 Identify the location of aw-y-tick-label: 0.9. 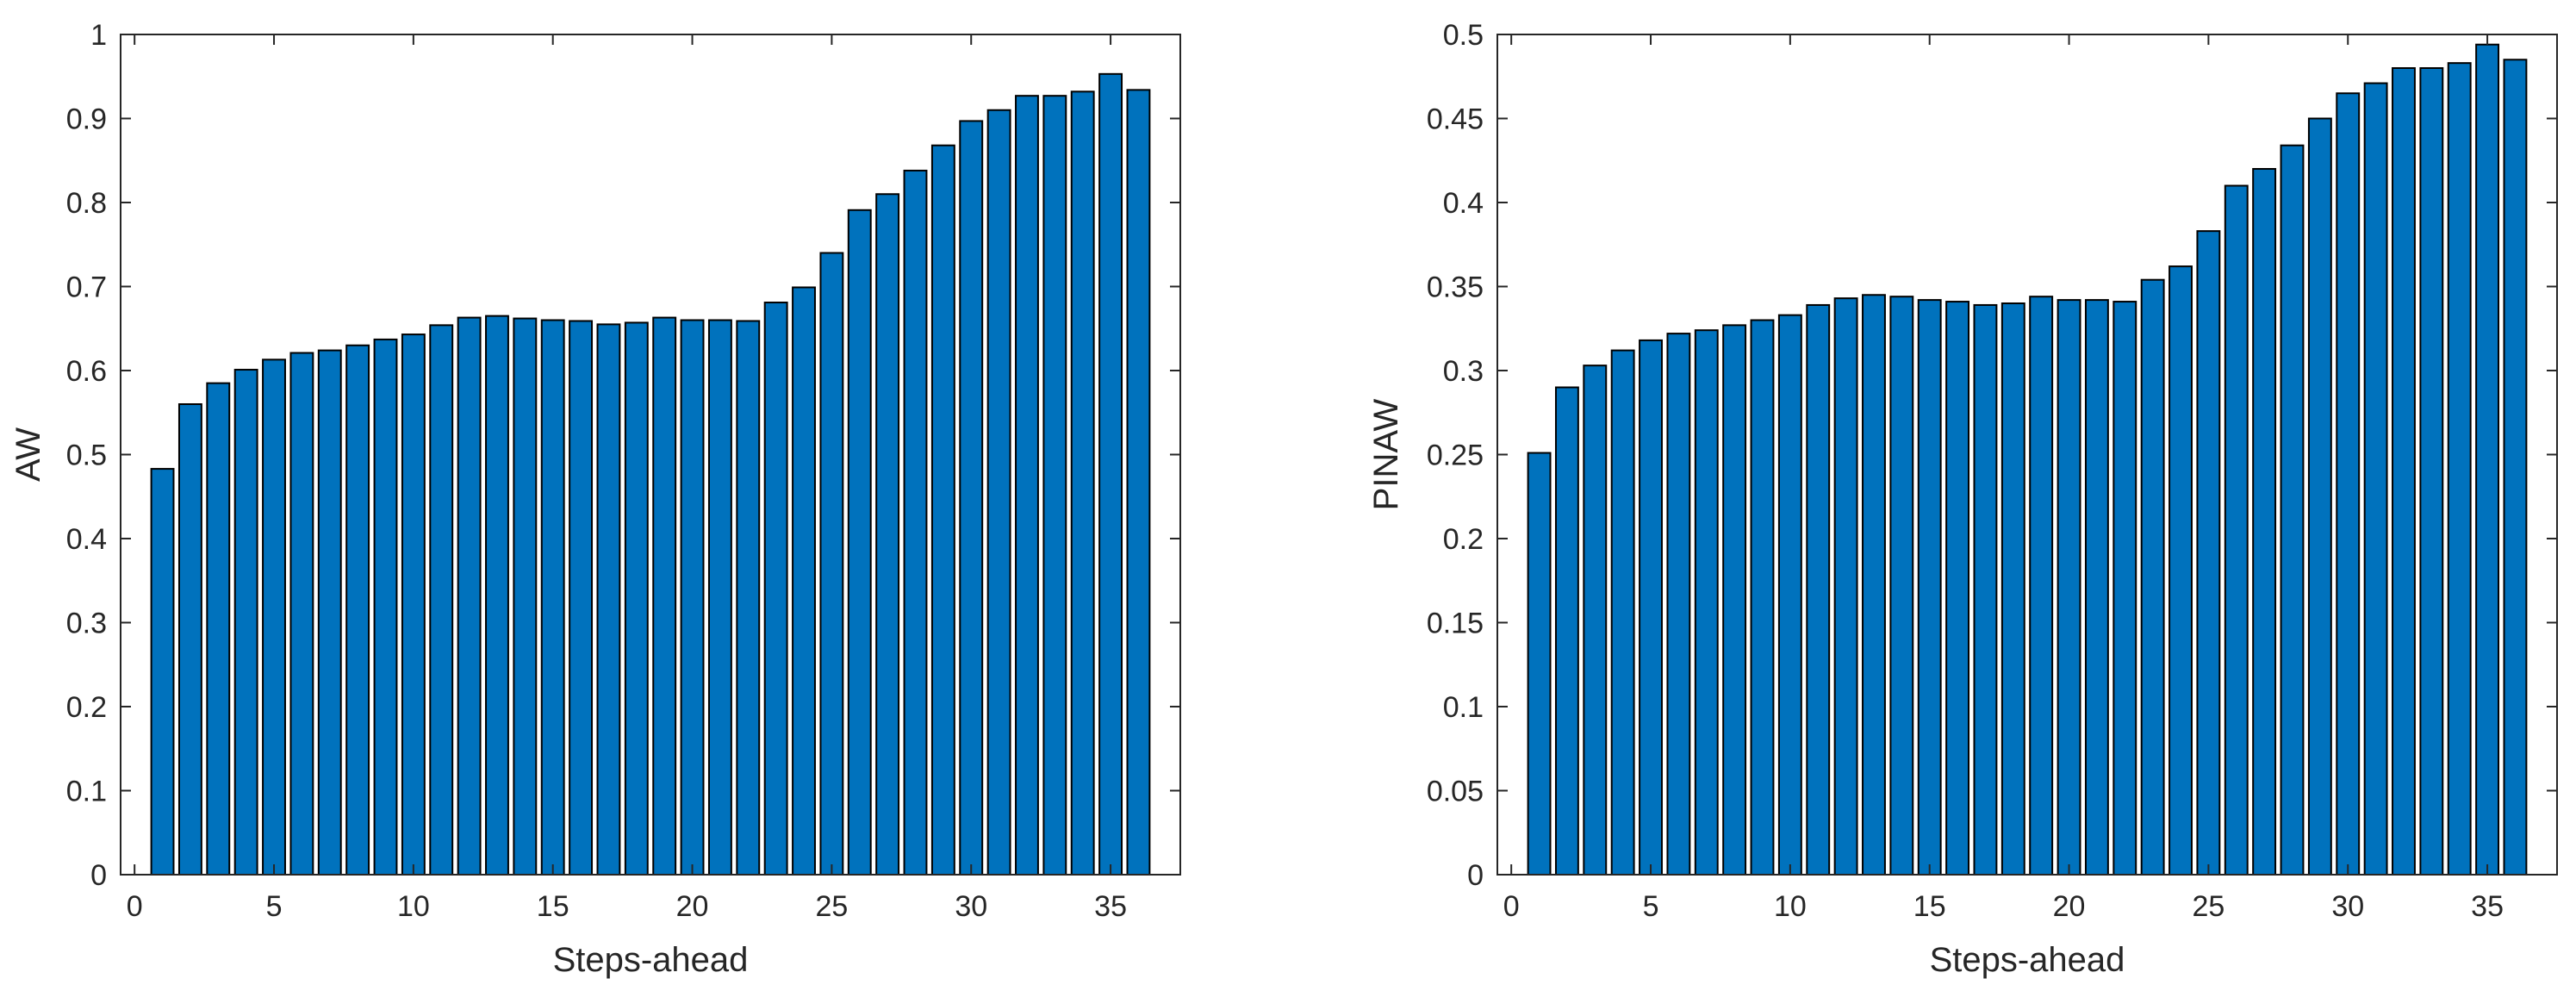
(87, 119).